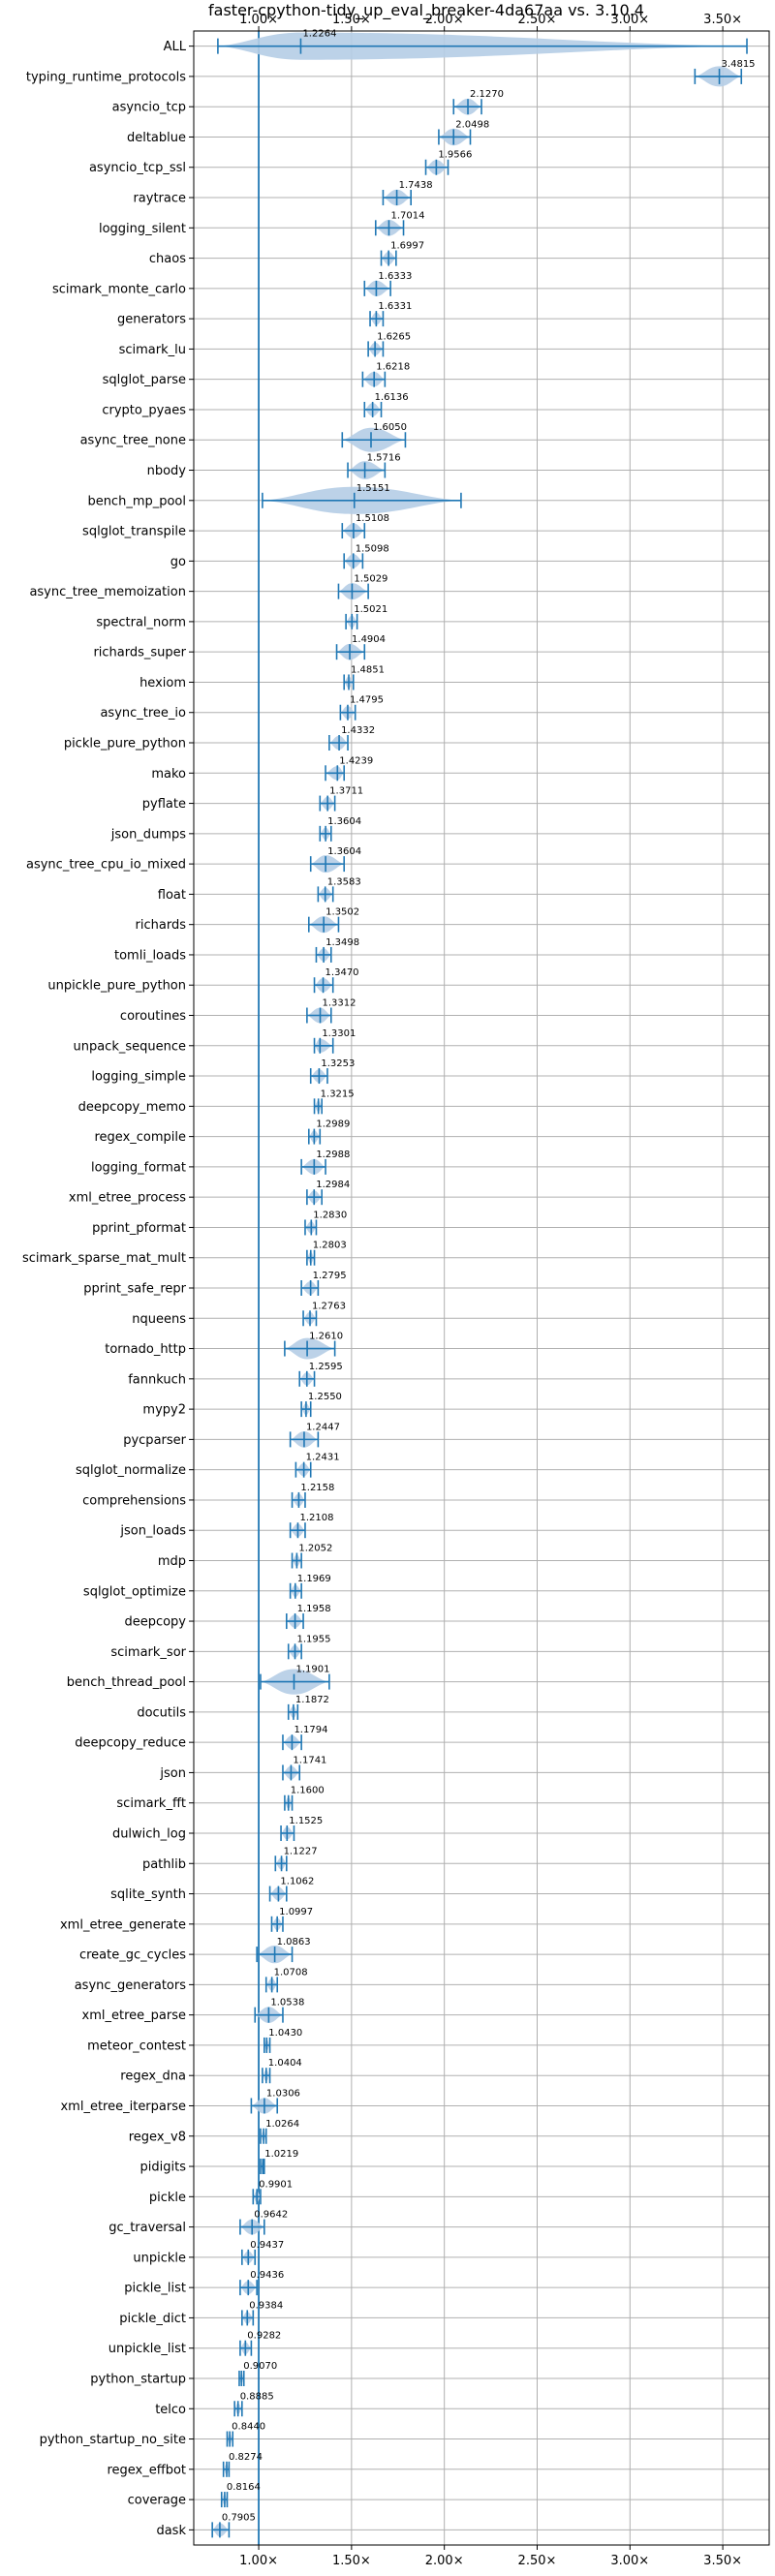  What do you see at coordinates (314, 1579) in the screenshot?
I see `value-label: 1.1969` at bounding box center [314, 1579].